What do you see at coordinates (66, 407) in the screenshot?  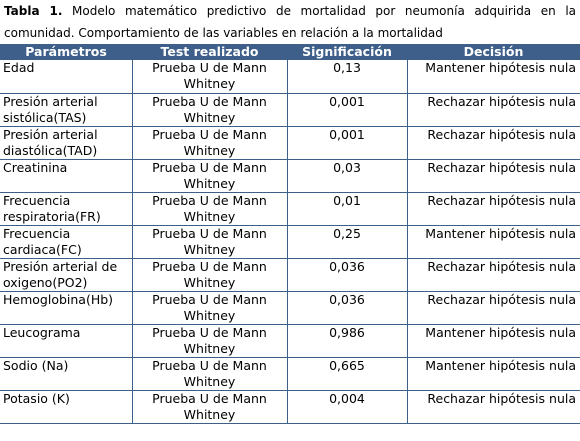 I see `cell-parametro: Potasio (K)` at bounding box center [66, 407].